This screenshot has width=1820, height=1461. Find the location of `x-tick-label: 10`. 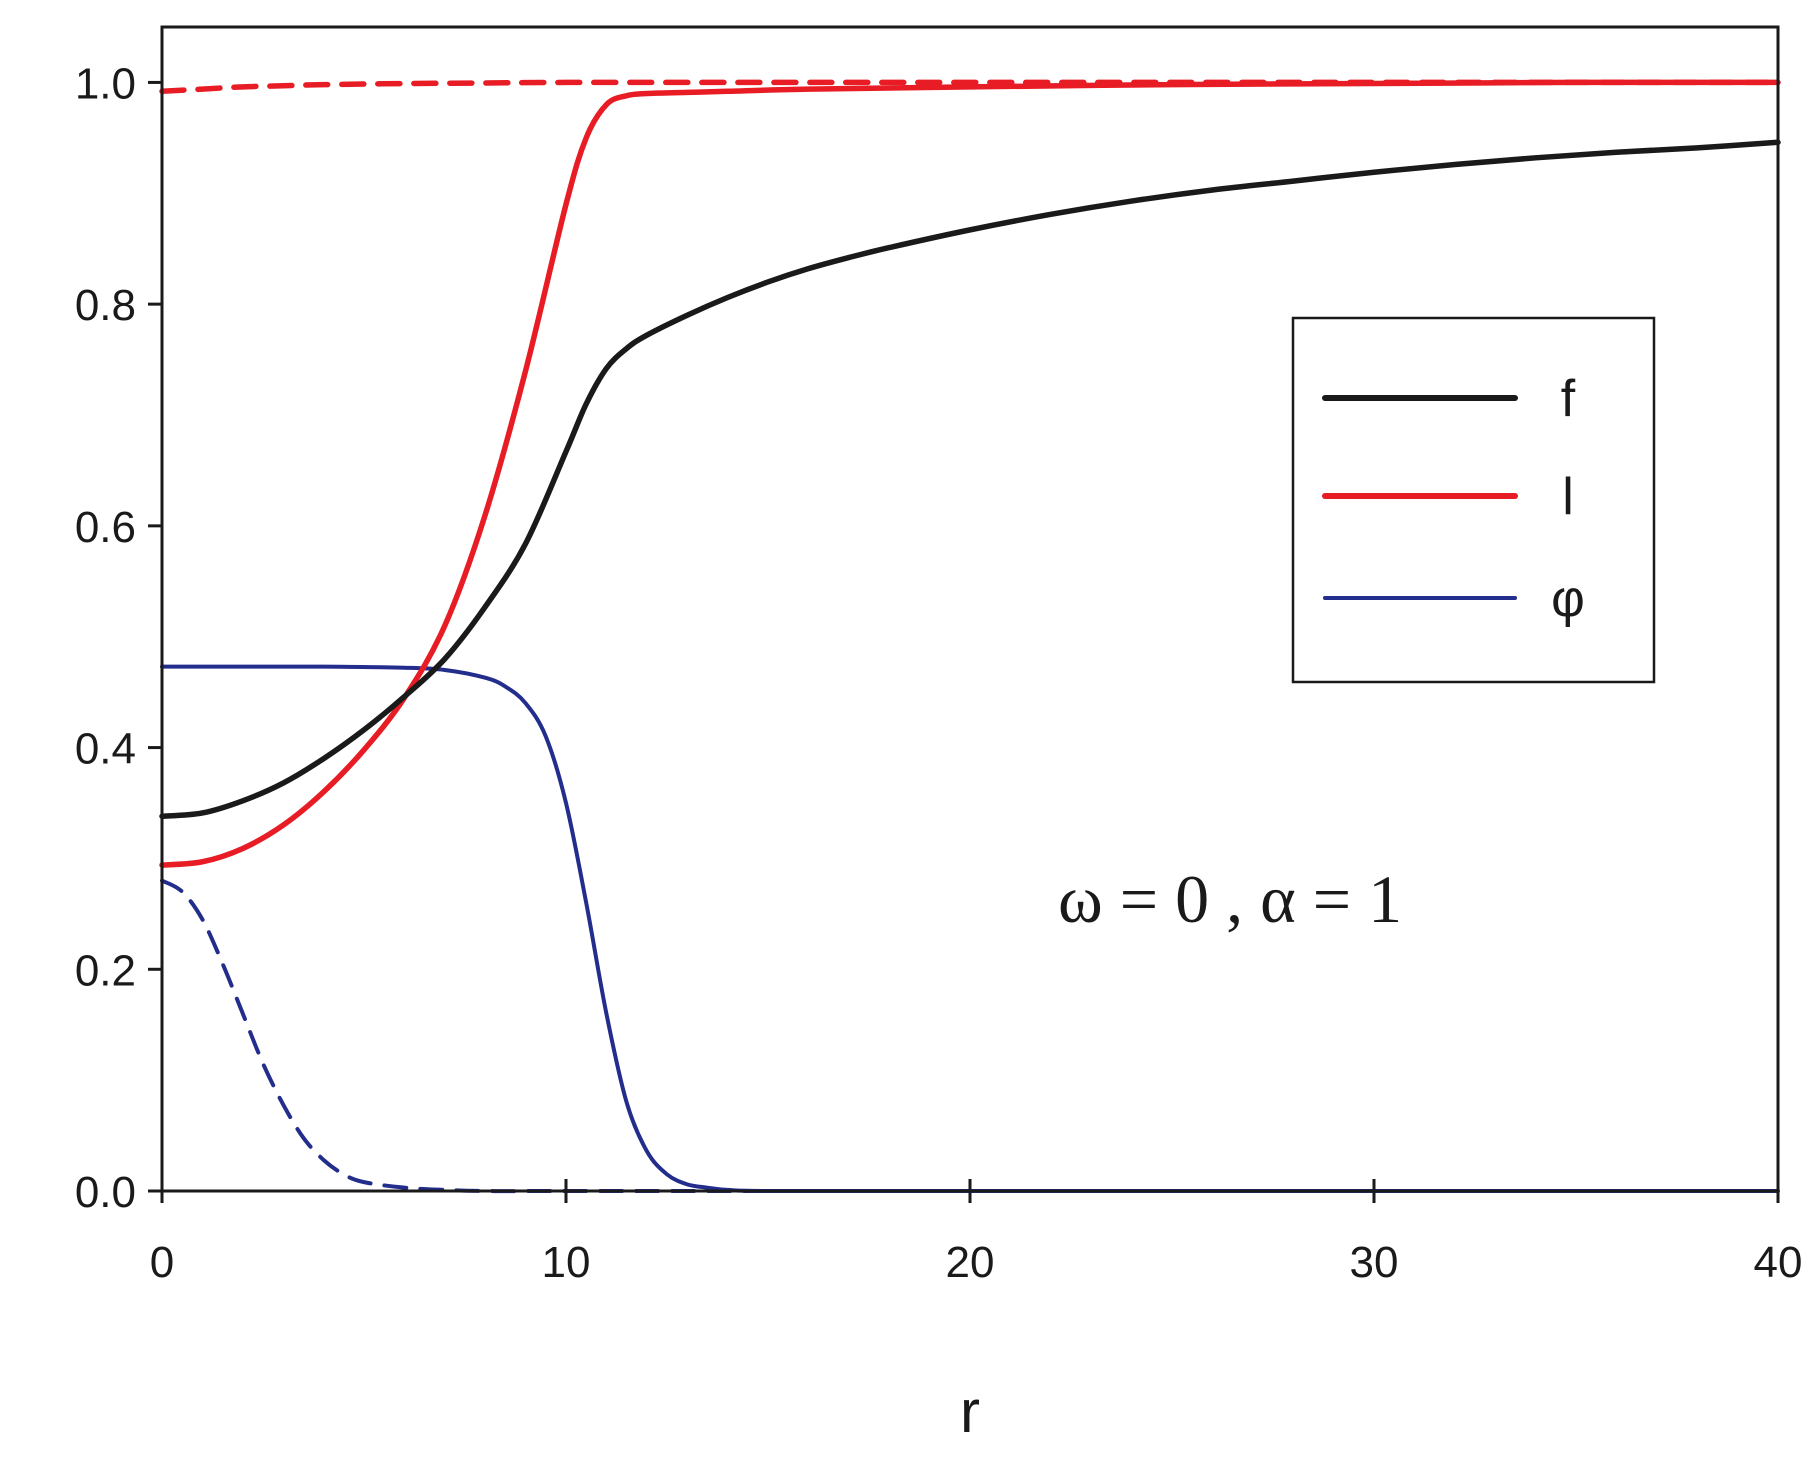

x-tick-label: 10 is located at coordinates (566, 1262).